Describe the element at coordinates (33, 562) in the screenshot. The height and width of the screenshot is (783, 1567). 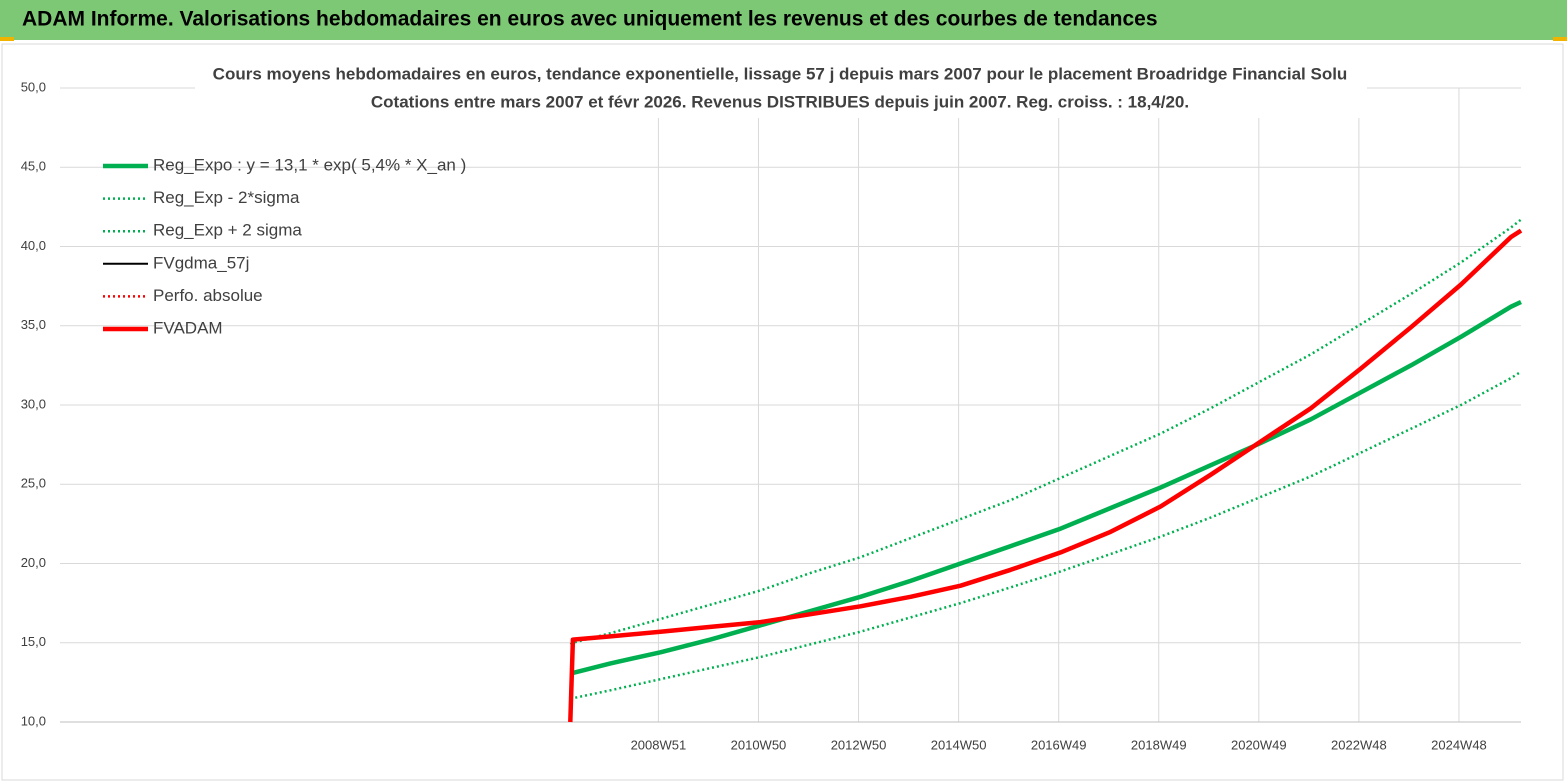
I see `y-tick-label: 20,0` at that location.